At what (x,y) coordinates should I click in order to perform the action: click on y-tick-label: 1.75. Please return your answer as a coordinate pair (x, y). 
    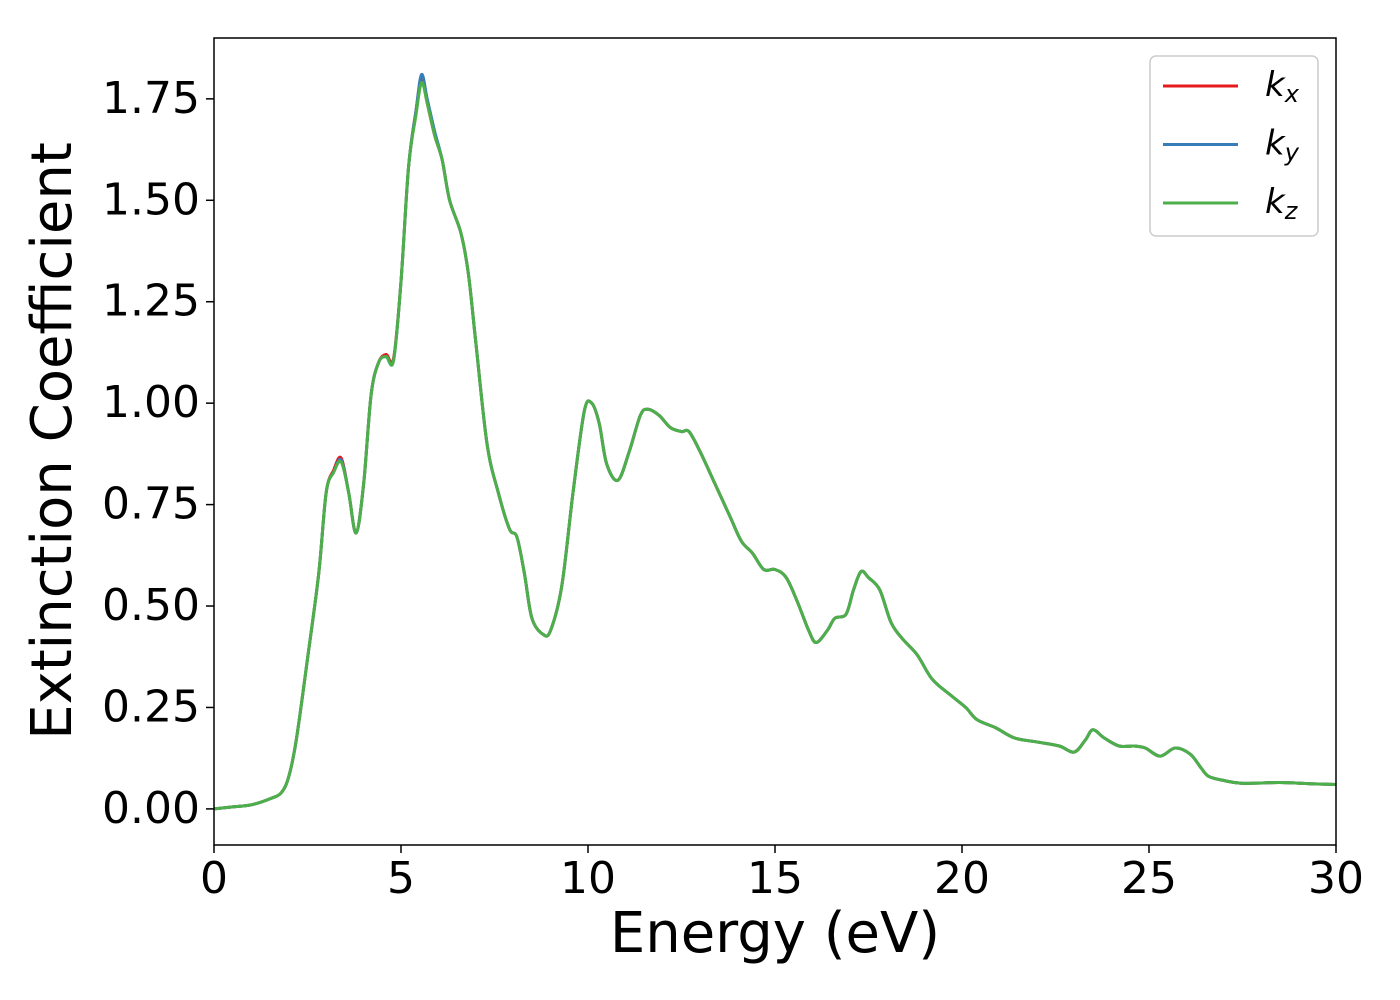
    Looking at the image, I should click on (151, 98).